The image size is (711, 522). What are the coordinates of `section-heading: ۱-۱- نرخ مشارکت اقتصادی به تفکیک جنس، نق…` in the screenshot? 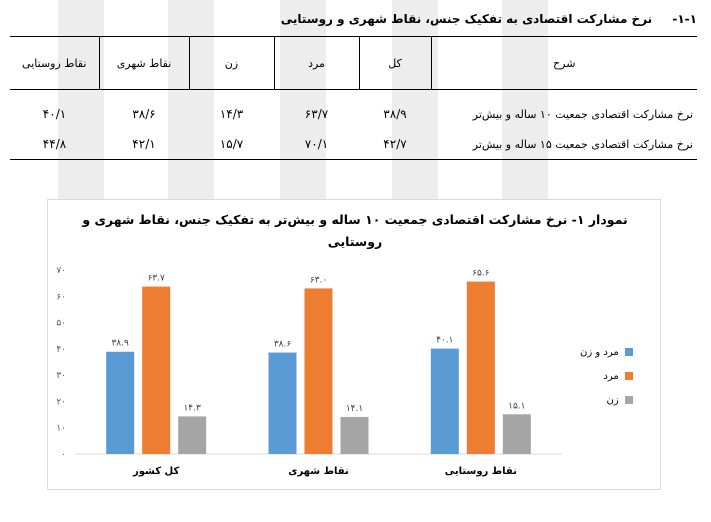 It's located at (489, 19).